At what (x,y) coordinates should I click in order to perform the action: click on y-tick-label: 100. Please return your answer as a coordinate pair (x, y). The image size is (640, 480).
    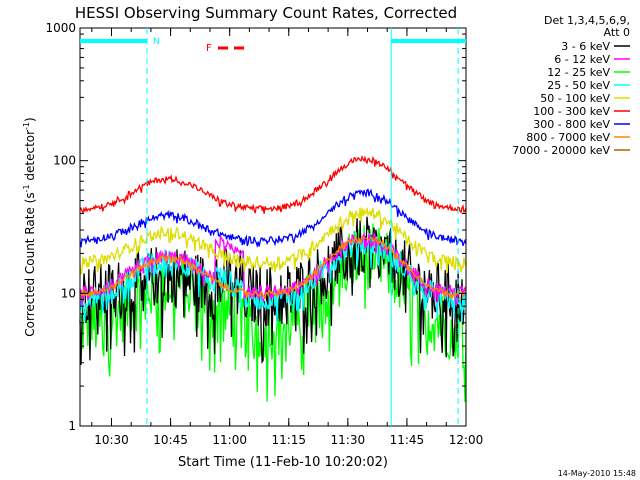
    Looking at the image, I should click on (64, 161).